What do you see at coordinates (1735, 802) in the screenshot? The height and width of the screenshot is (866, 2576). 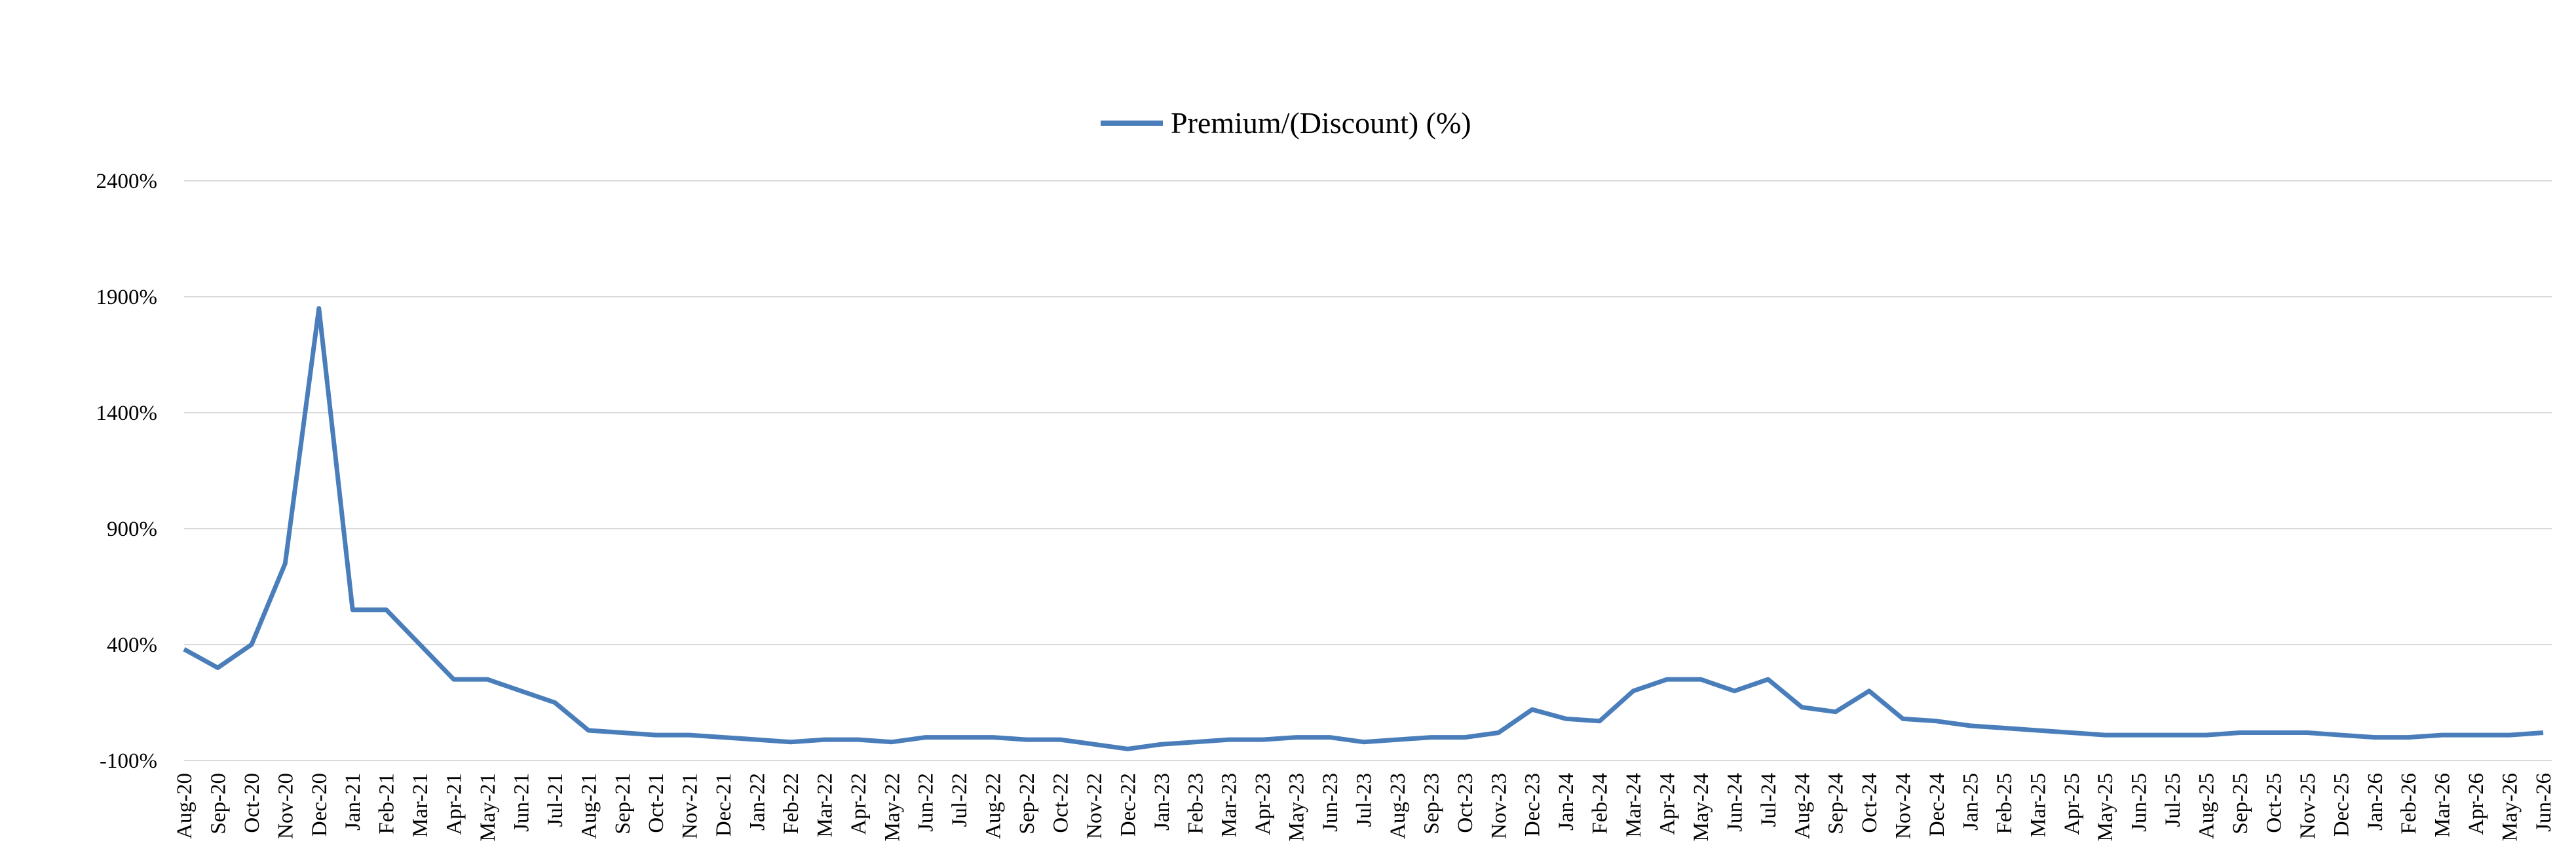 I see `x-tick-label: Jun-24` at bounding box center [1735, 802].